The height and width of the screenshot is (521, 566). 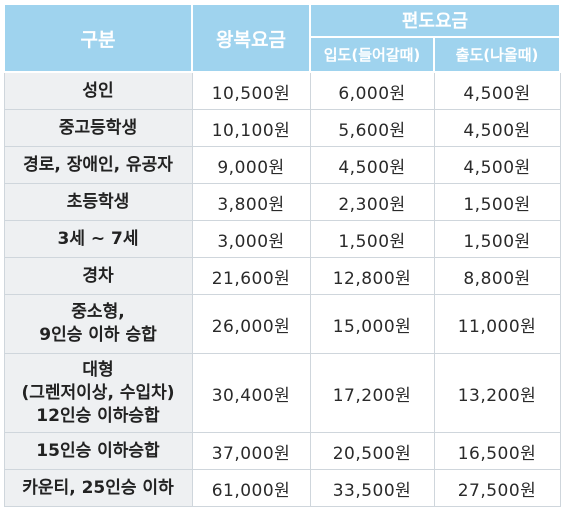 I want to click on inbound-fare: 1,500원, so click(x=372, y=239).